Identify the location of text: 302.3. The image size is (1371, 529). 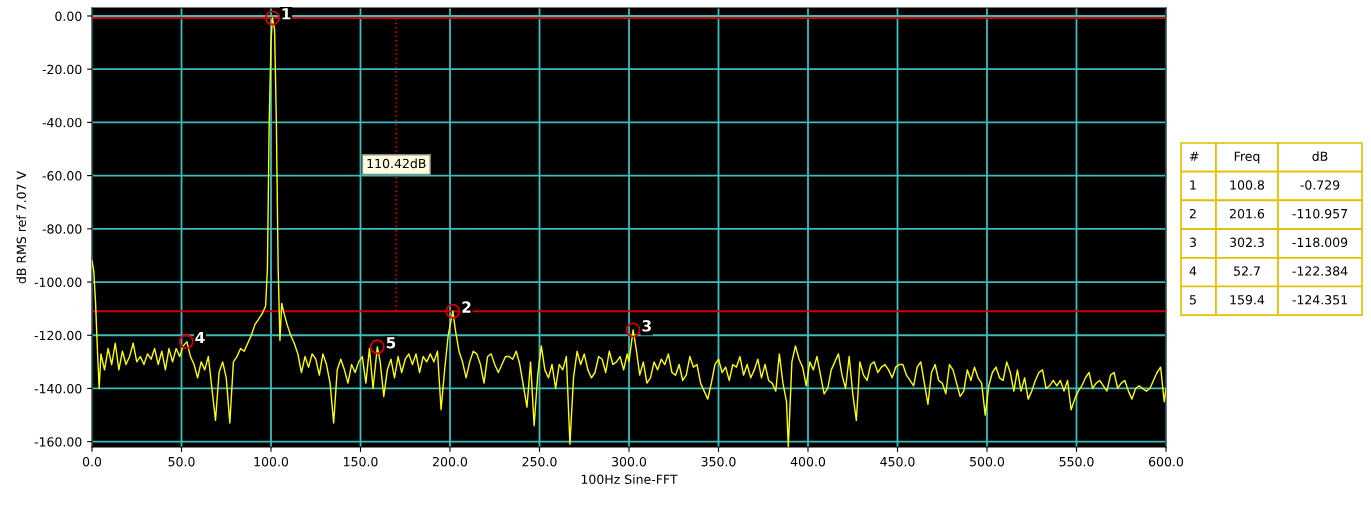
(1247, 242).